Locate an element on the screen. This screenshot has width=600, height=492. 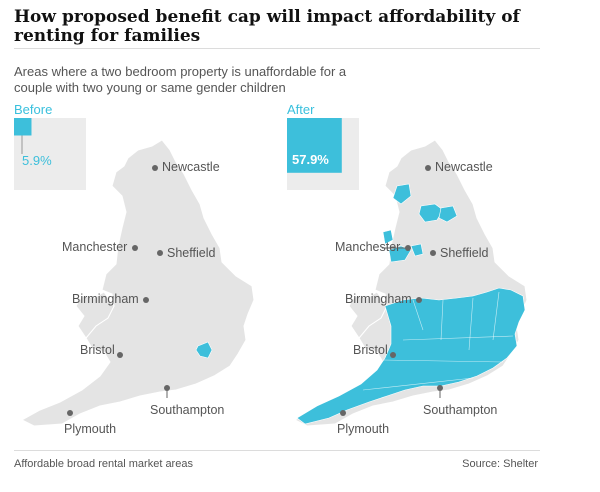
share-label-before: 5.9% is located at coordinates (37, 160).